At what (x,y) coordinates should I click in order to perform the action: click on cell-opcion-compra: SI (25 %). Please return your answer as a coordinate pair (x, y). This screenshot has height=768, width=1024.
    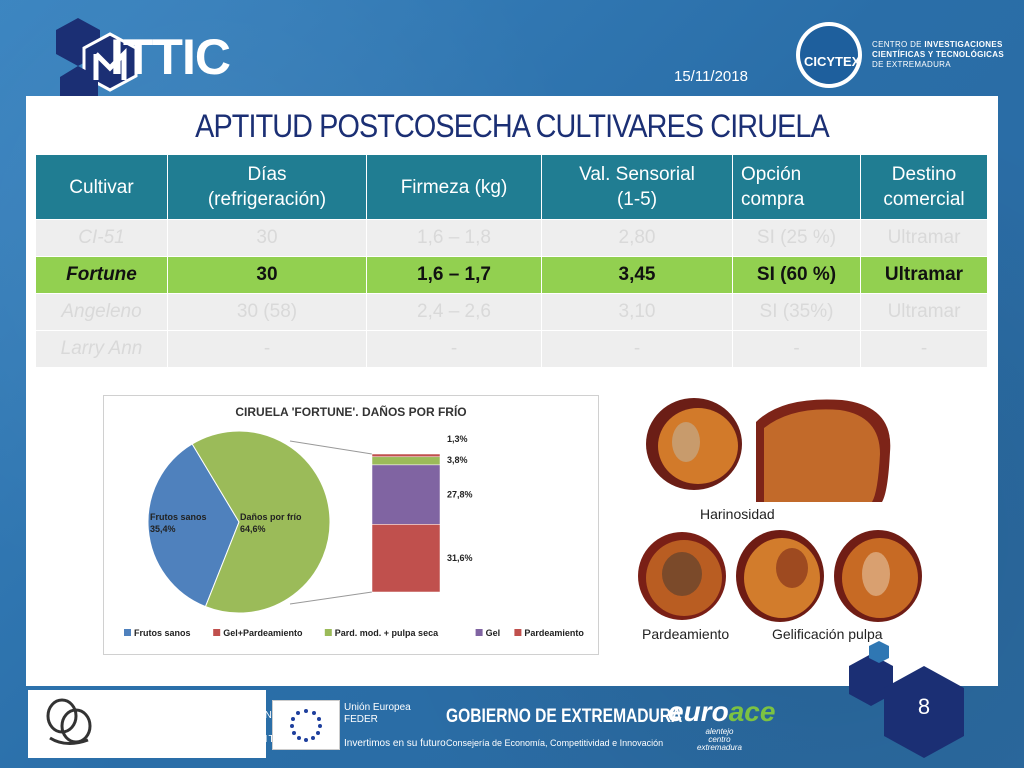
    Looking at the image, I should click on (796, 238).